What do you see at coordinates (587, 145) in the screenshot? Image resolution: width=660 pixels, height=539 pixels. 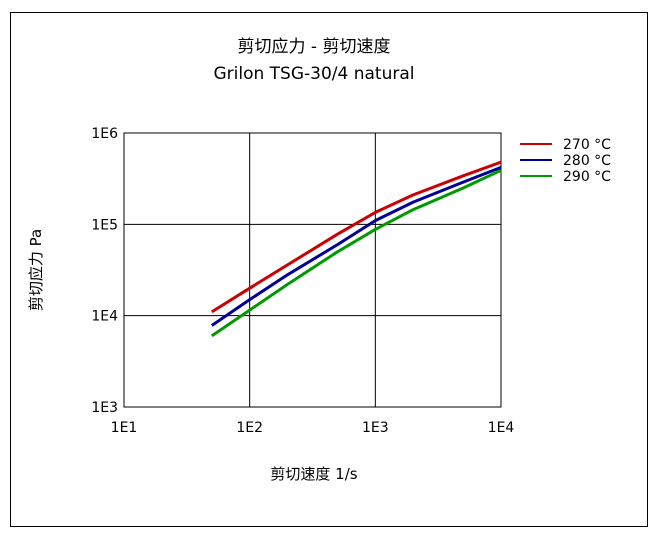 I see `legend-label-1: 270 °C` at bounding box center [587, 145].